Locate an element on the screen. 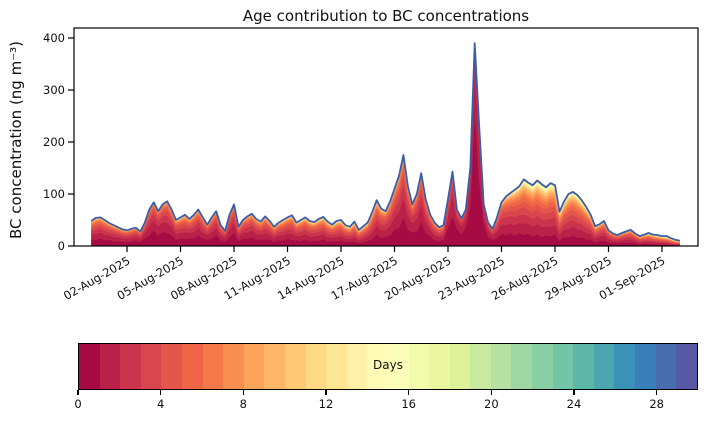 This screenshot has width=707, height=425. colorbar-tick-label: 0 is located at coordinates (78, 404).